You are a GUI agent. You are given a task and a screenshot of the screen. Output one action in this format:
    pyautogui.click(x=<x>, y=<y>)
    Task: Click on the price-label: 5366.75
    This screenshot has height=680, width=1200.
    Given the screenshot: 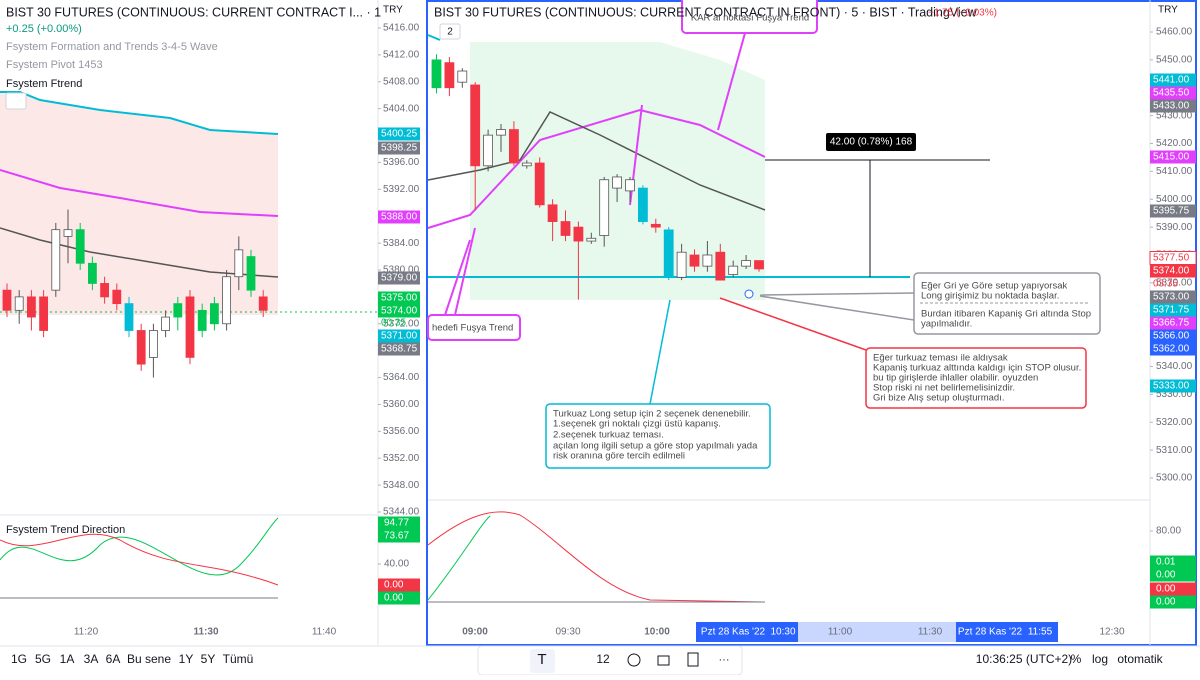 What is the action you would take?
    pyautogui.click(x=1171, y=323)
    